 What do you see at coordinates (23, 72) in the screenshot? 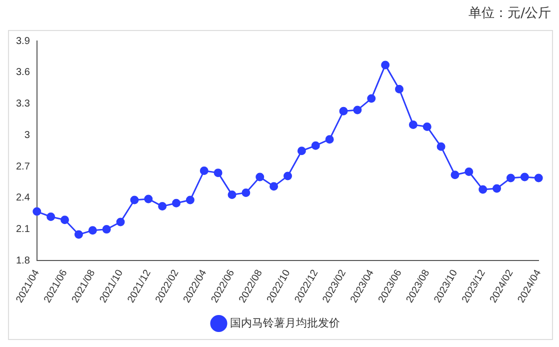
I see `y-tick-label: 3.6` at bounding box center [23, 72].